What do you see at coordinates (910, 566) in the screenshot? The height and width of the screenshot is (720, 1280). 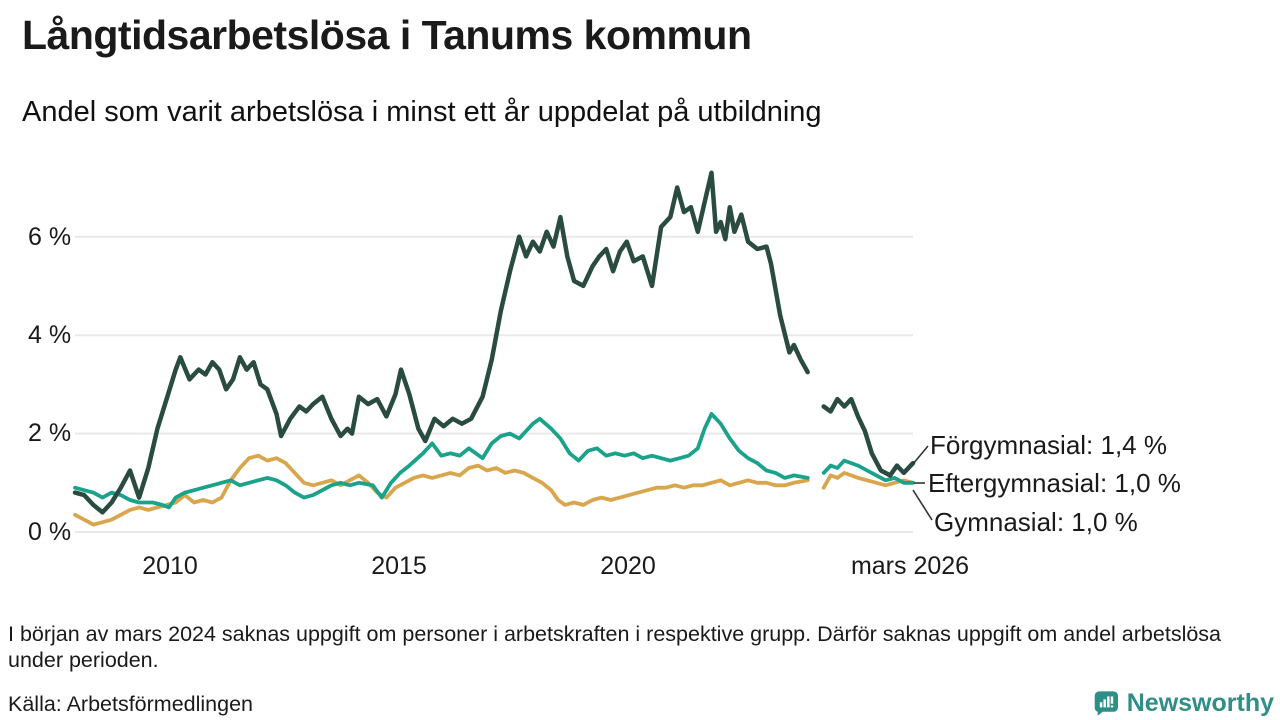 I see `x-tick-mars-2026: mars 2026` at bounding box center [910, 566].